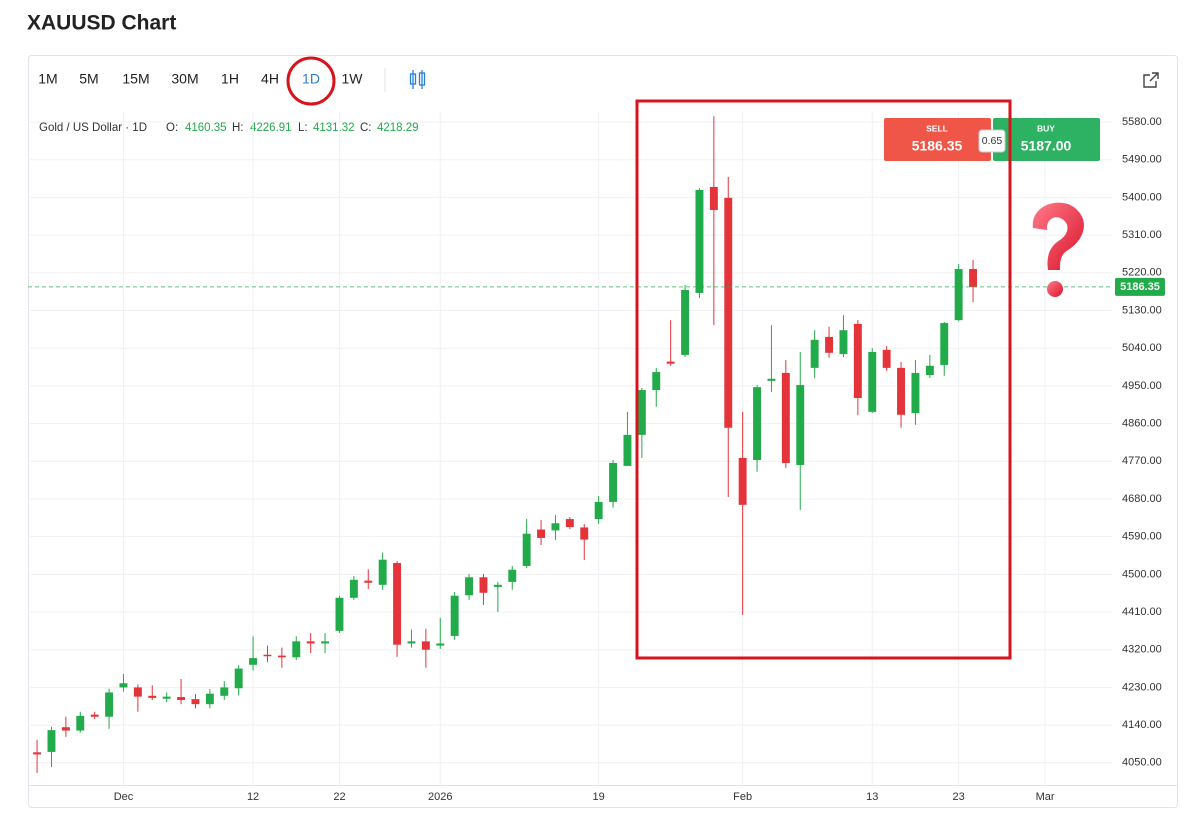  What do you see at coordinates (366, 128) in the screenshot?
I see `legend-c-label: C:` at bounding box center [366, 128].